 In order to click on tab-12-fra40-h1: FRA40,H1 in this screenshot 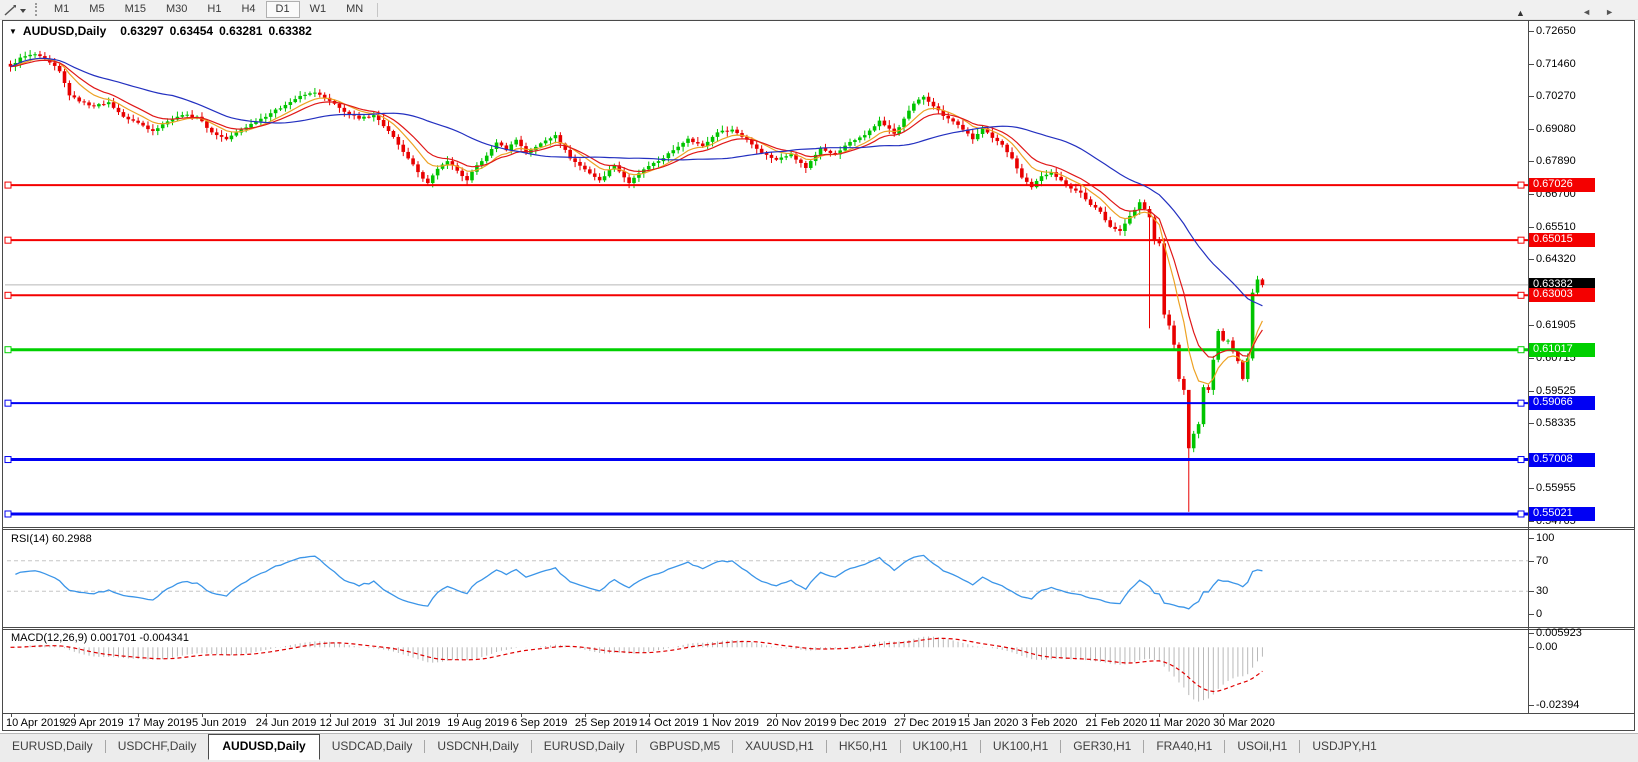, I will do `click(1184, 746)`.